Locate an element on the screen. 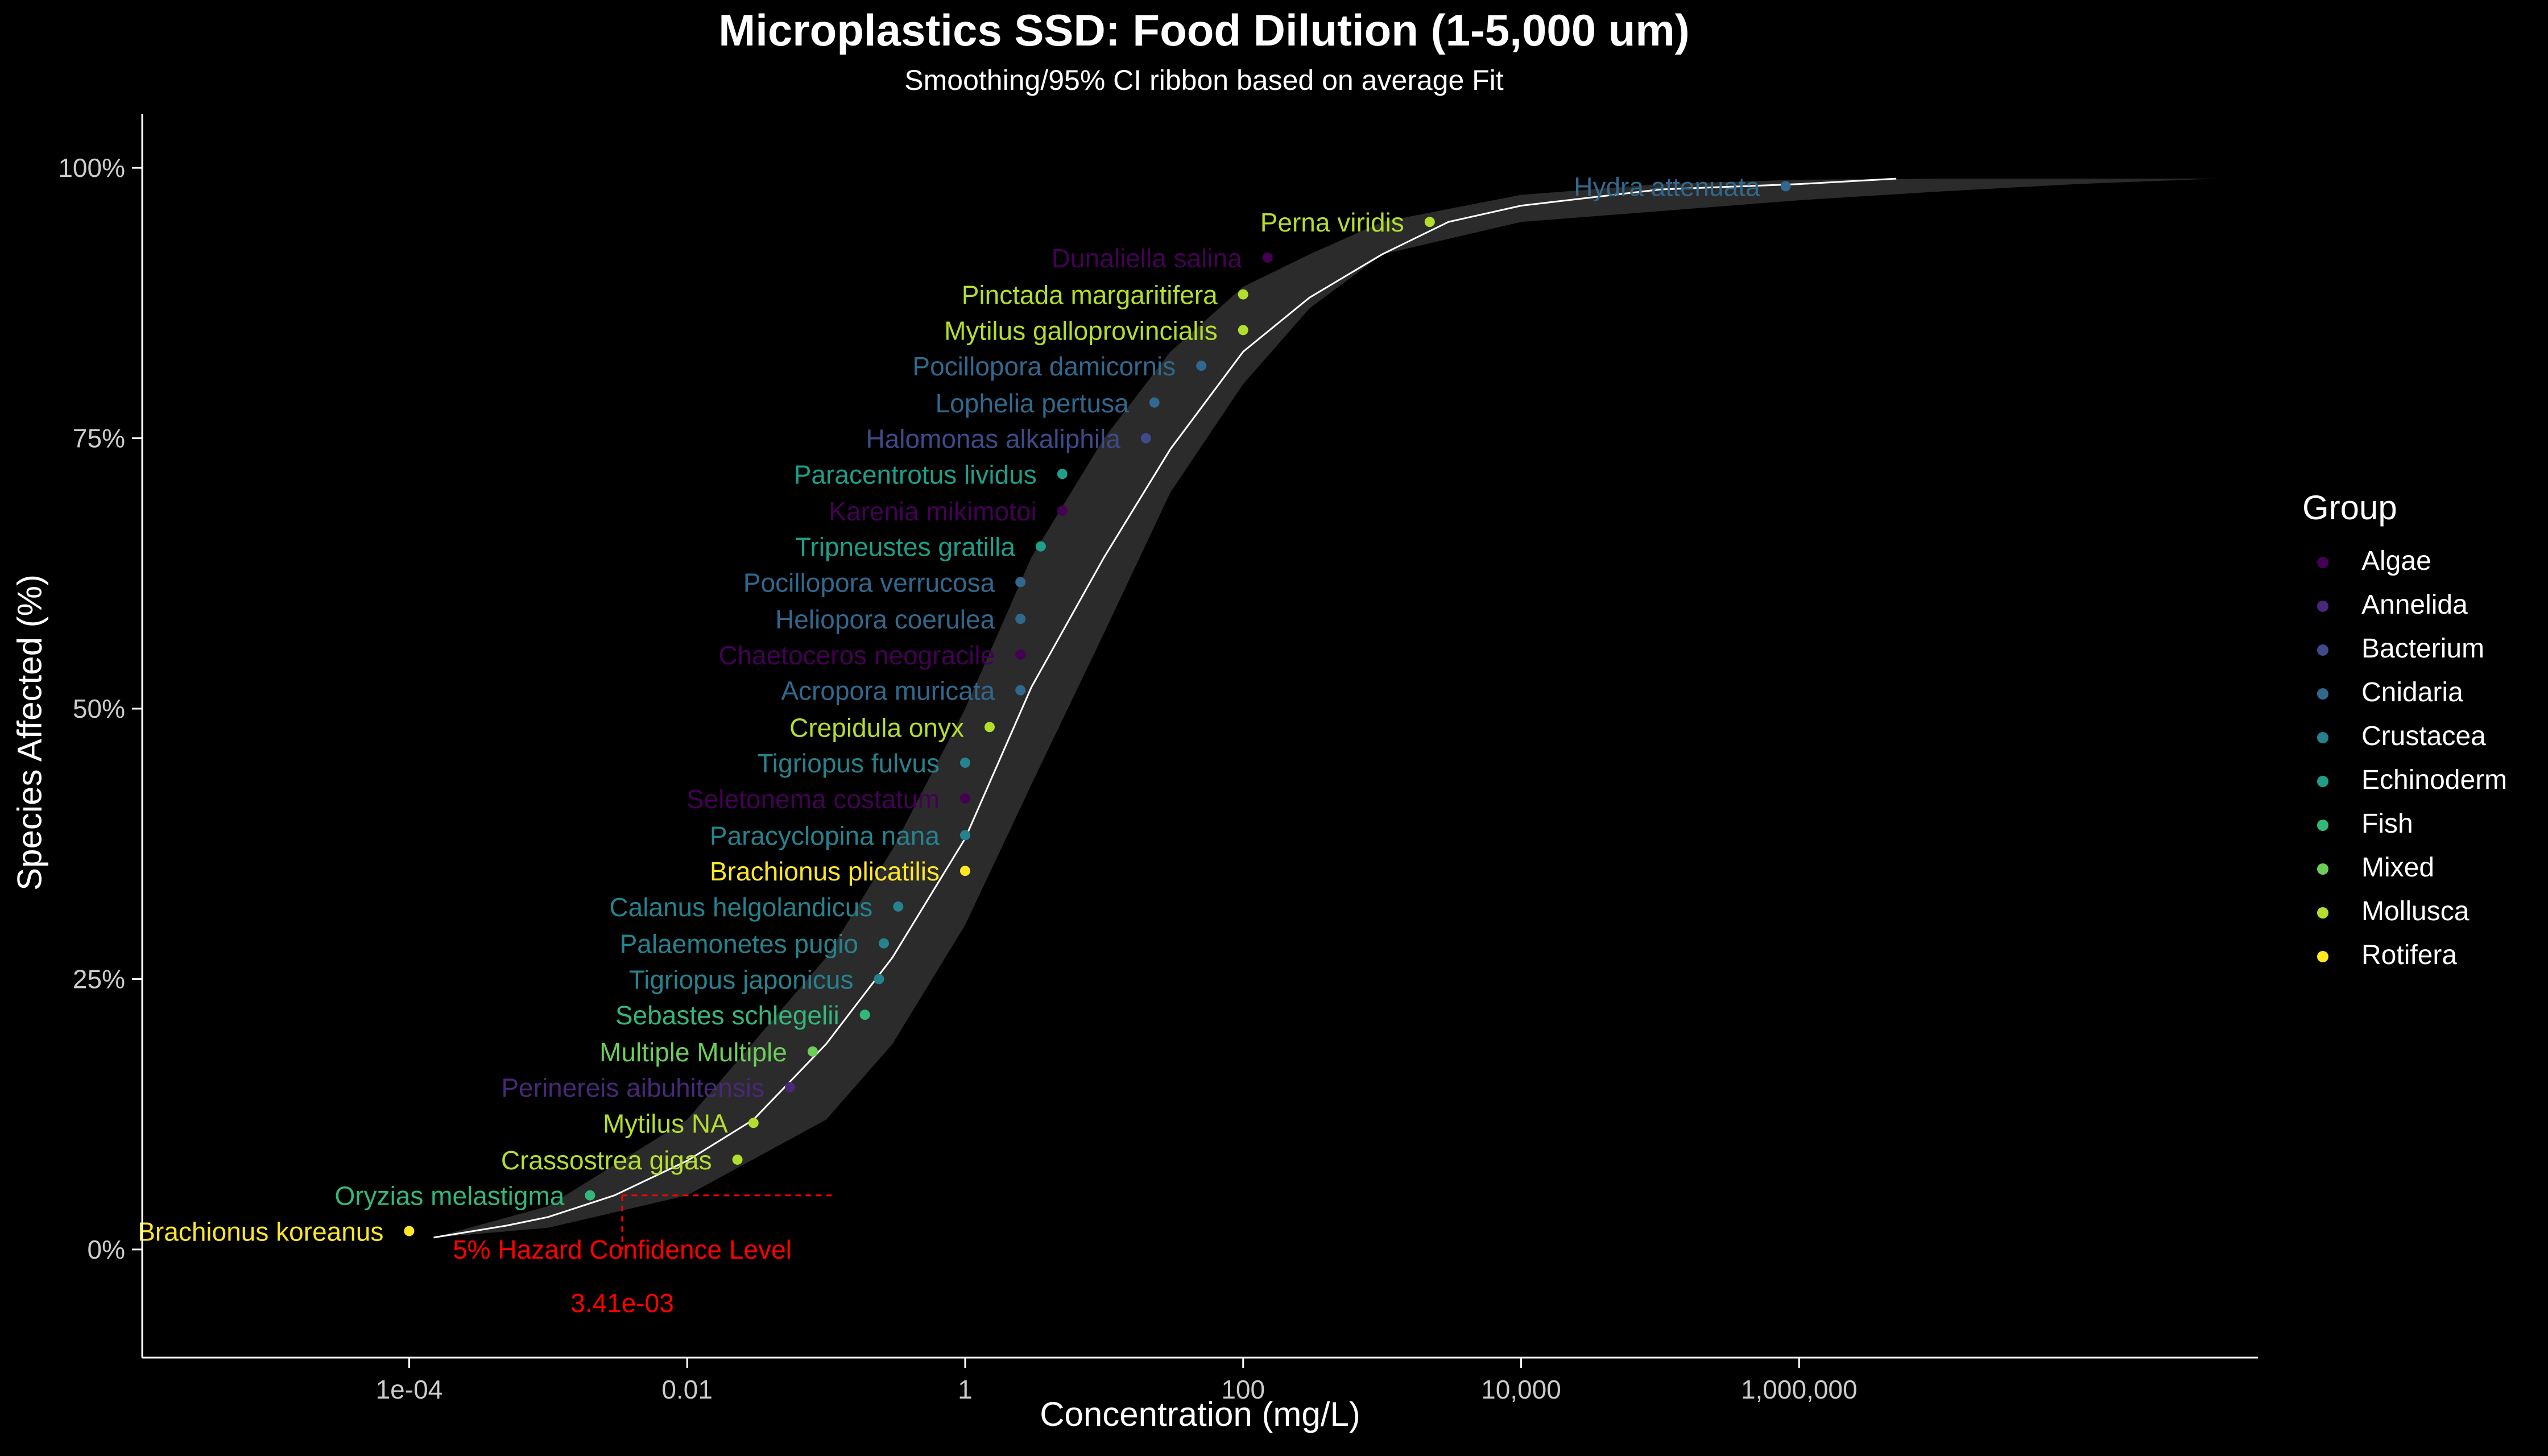 The width and height of the screenshot is (2548, 1456). point-label: Brachionus plicatilis is located at coordinates (825, 871).